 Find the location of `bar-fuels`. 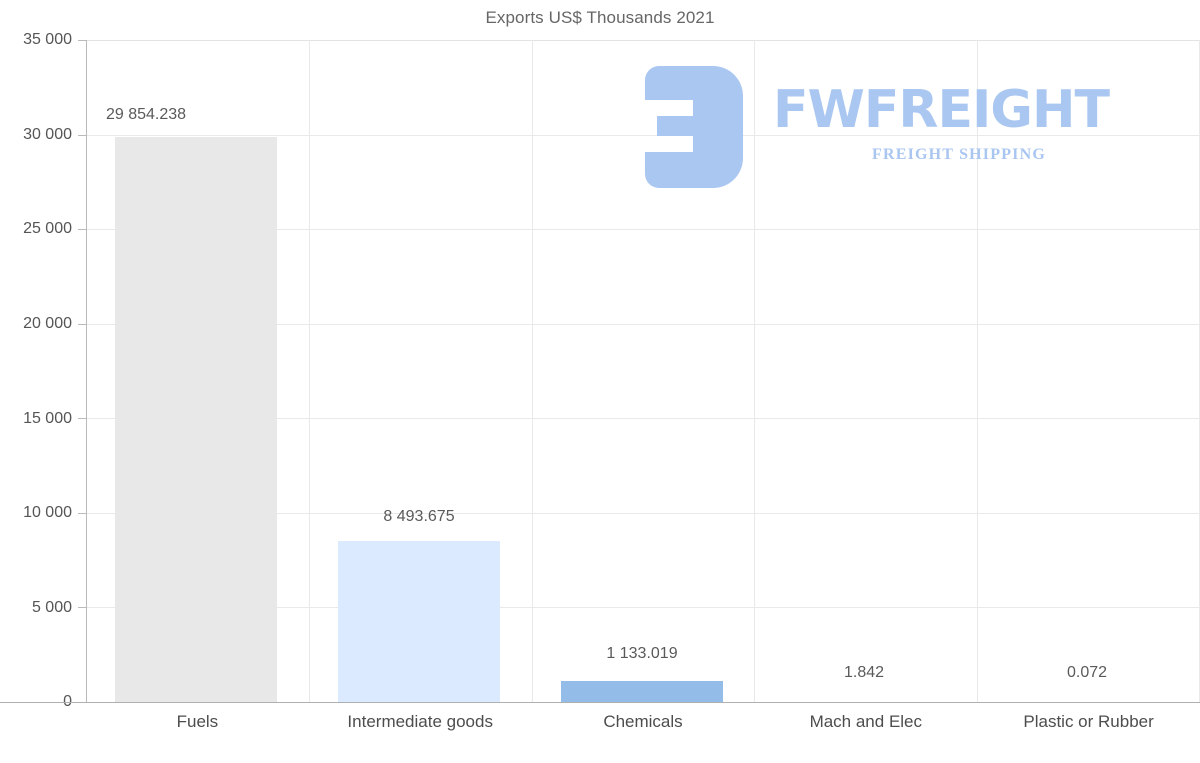

bar-fuels is located at coordinates (196, 419).